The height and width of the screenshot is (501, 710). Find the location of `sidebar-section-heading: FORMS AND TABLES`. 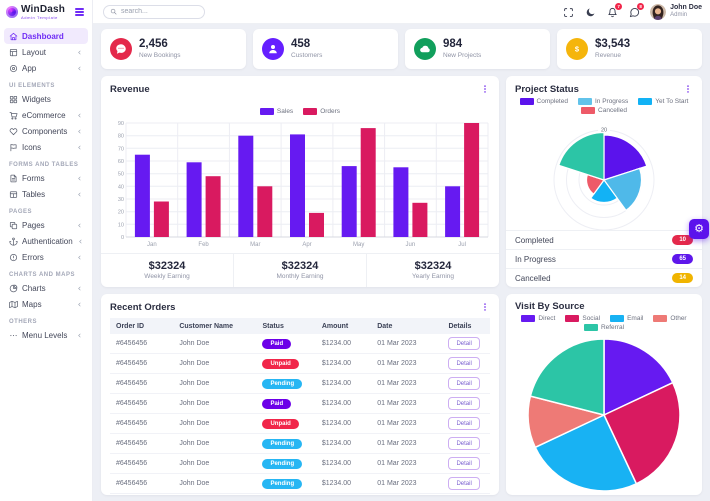

sidebar-section-heading: FORMS AND TABLES is located at coordinates (44, 165).